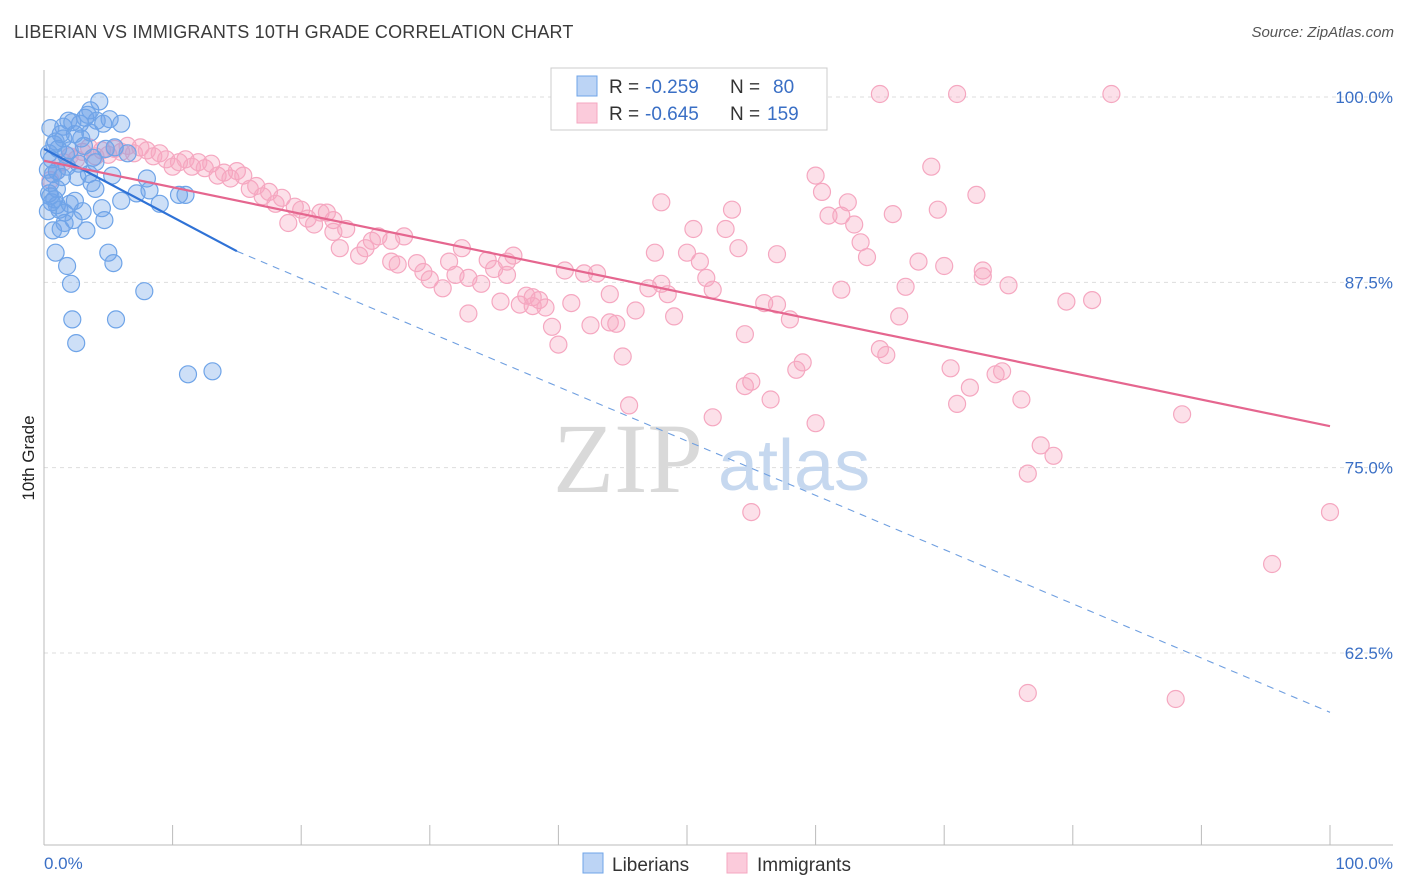  Describe the element at coordinates (783, 87) in the screenshot. I see `legend-n-value-1: 80` at that location.